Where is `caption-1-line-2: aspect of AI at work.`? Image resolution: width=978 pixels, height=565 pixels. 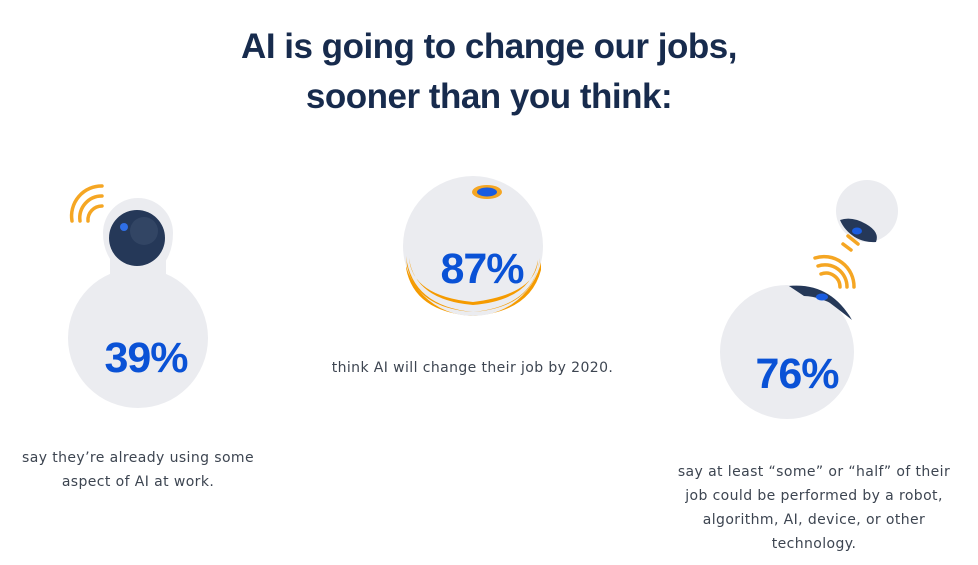 caption-1-line-2: aspect of AI at work. is located at coordinates (138, 482).